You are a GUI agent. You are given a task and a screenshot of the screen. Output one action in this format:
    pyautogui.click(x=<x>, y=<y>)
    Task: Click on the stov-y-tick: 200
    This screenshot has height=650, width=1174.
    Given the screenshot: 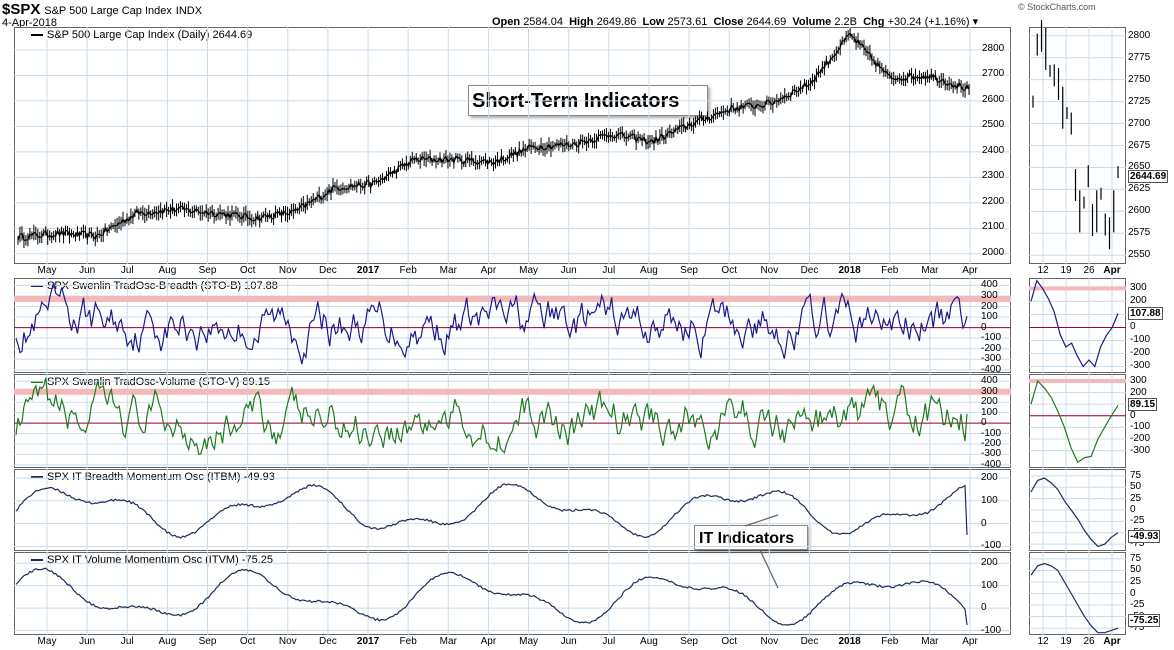 What is the action you would take?
    pyautogui.click(x=989, y=402)
    